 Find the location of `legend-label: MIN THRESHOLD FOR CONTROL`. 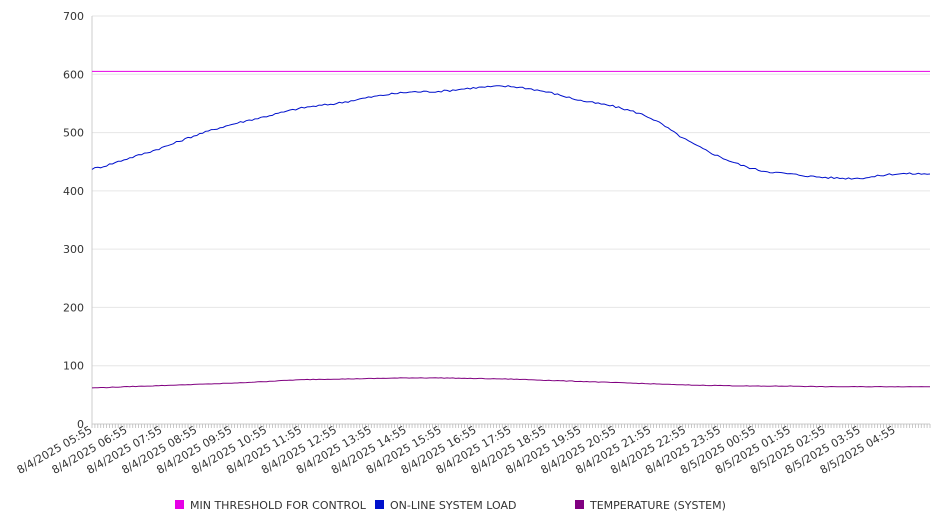

legend-label: MIN THRESHOLD FOR CONTROL is located at coordinates (278, 505).